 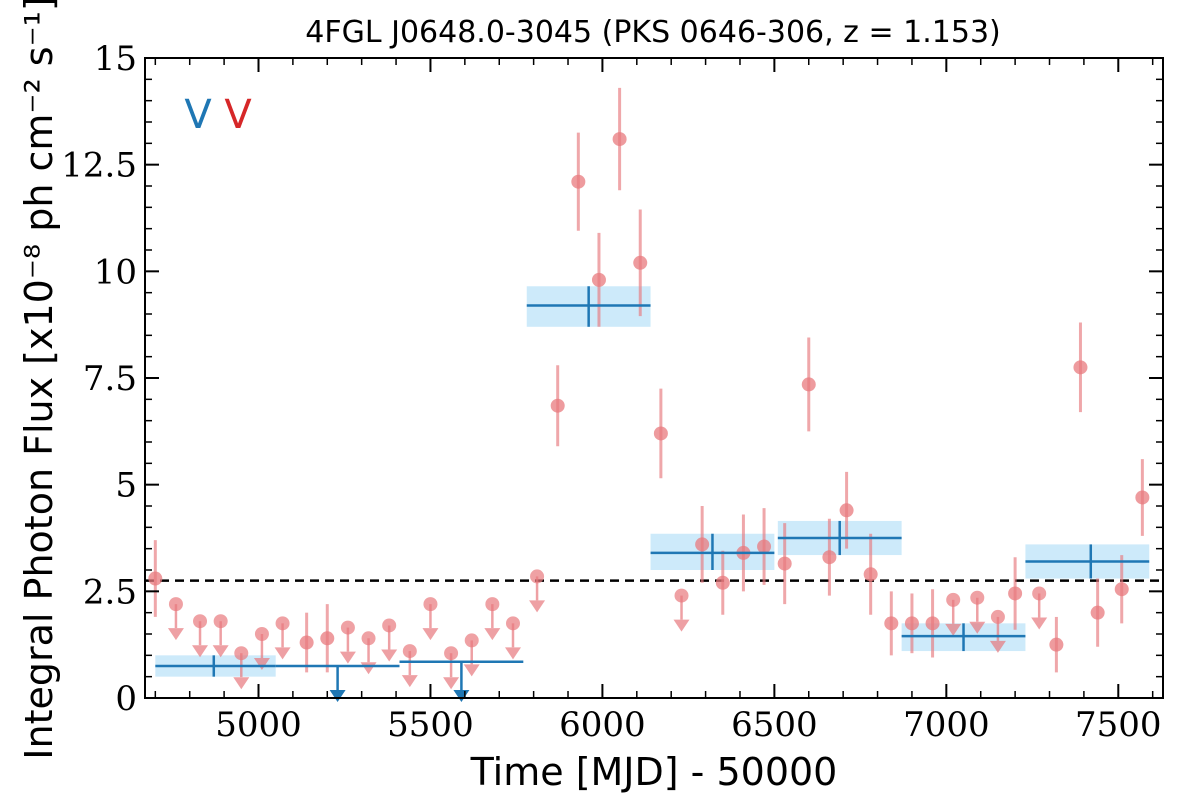 What do you see at coordinates (602, 725) in the screenshot?
I see `x-tick-label: 6000` at bounding box center [602, 725].